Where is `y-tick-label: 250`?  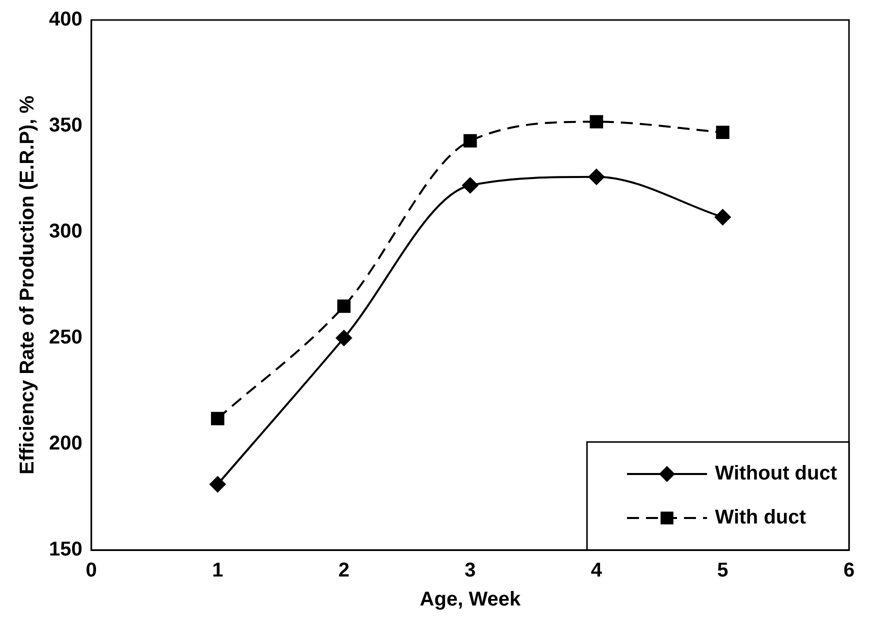
y-tick-label: 250 is located at coordinates (65, 337).